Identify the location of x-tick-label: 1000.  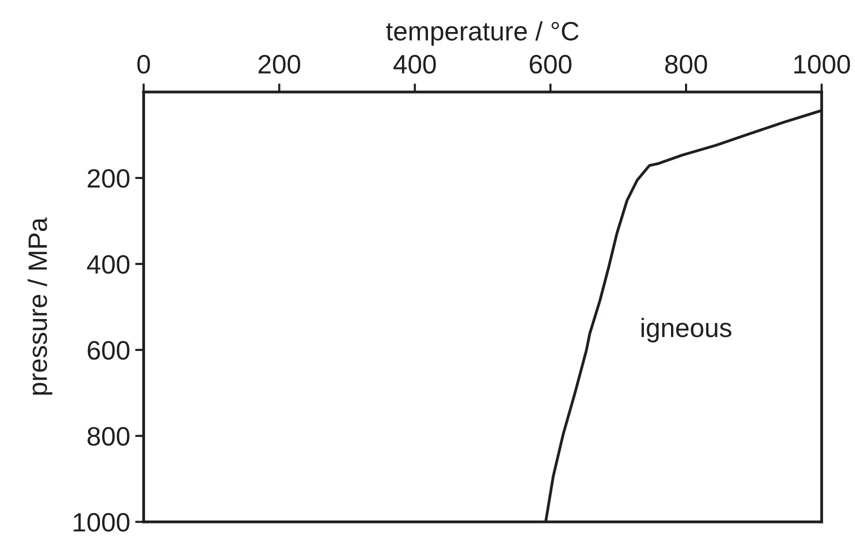
(822, 64).